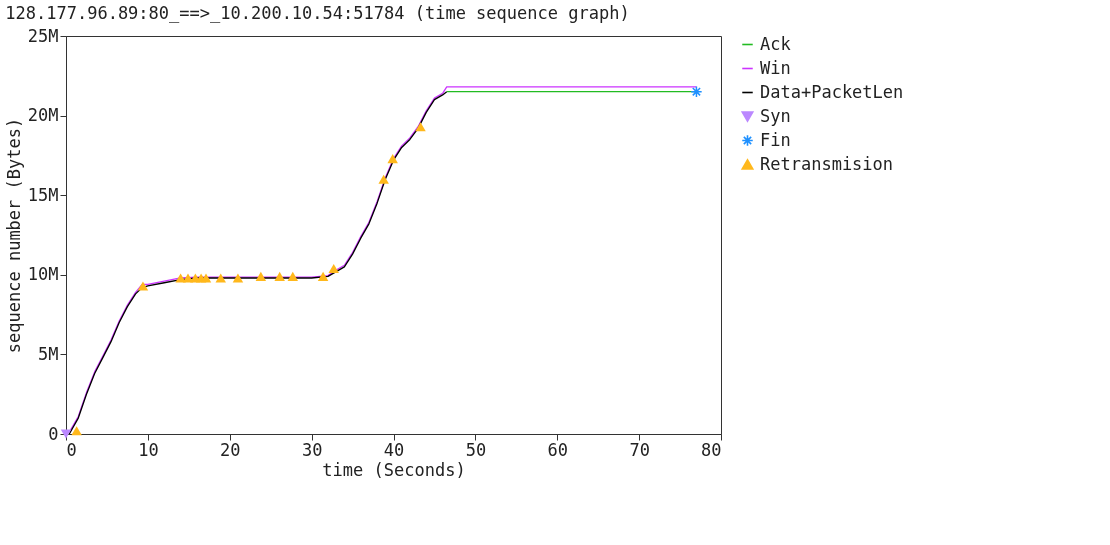 The width and height of the screenshot is (1110, 545). Describe the element at coordinates (13, 235) in the screenshot. I see `y-axis-title: sequence number (Bytes)` at that location.